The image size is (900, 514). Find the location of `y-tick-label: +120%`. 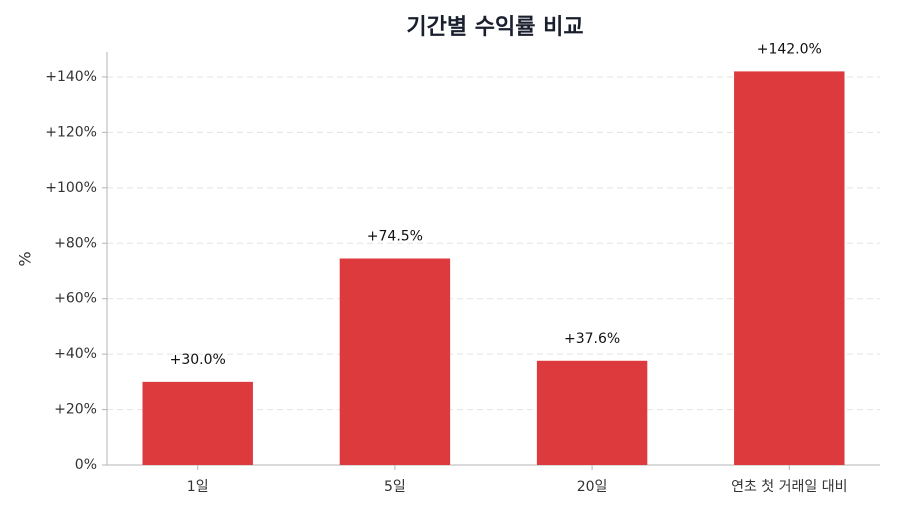

y-tick-label: +120% is located at coordinates (71, 132).